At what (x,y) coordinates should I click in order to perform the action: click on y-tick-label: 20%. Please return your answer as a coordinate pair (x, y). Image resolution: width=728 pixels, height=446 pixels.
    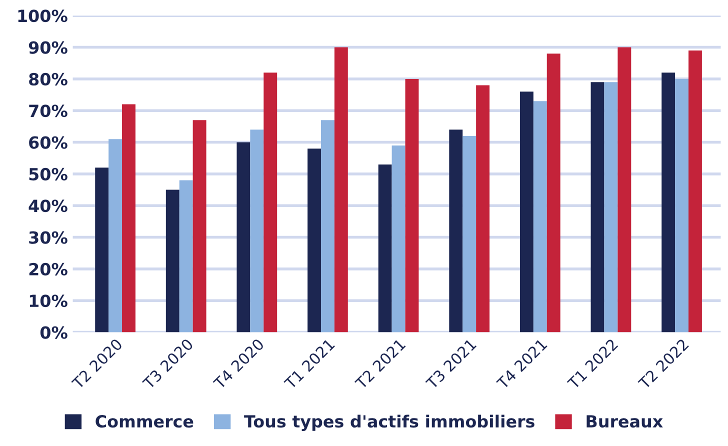
    Looking at the image, I should click on (48, 269).